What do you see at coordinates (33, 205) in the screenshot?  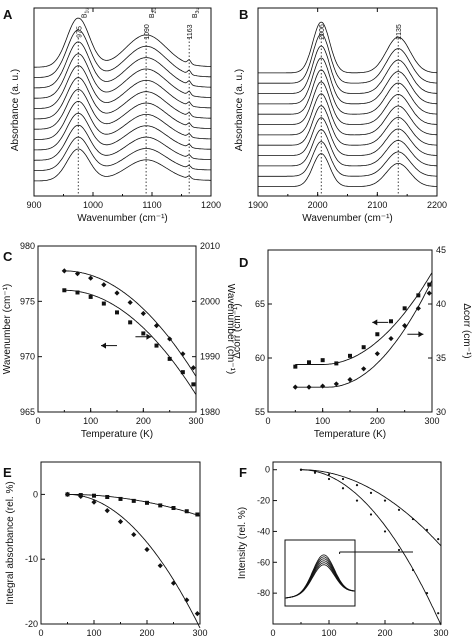 I see `x-tick-label-A: 900` at bounding box center [33, 205].